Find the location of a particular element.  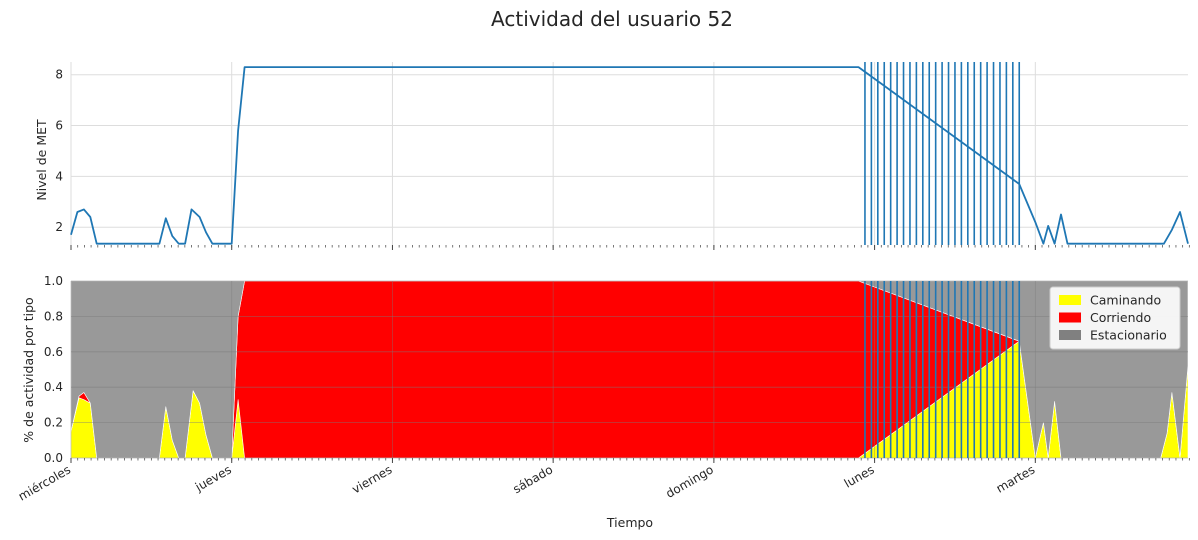

chart-title: Actividad del usuario 52 is located at coordinates (612, 19).